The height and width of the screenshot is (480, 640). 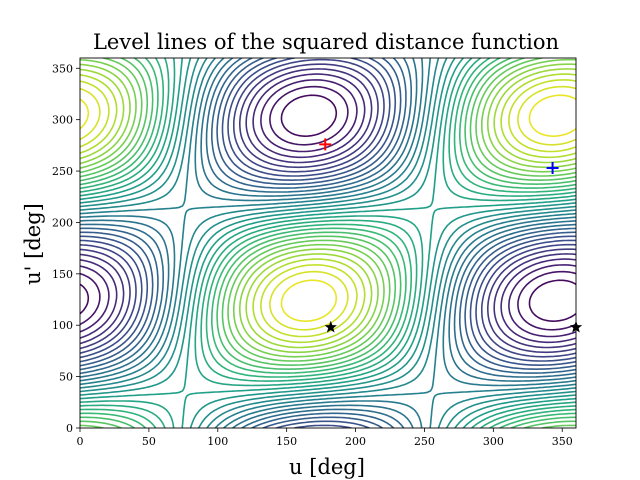 What do you see at coordinates (330, 326) in the screenshot?
I see `saddle-1-marker` at bounding box center [330, 326].